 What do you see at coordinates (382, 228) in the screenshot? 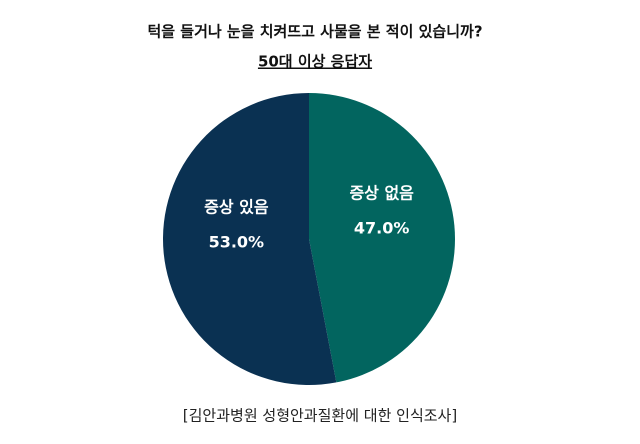
I see `value-label: 47.0%` at bounding box center [382, 228].